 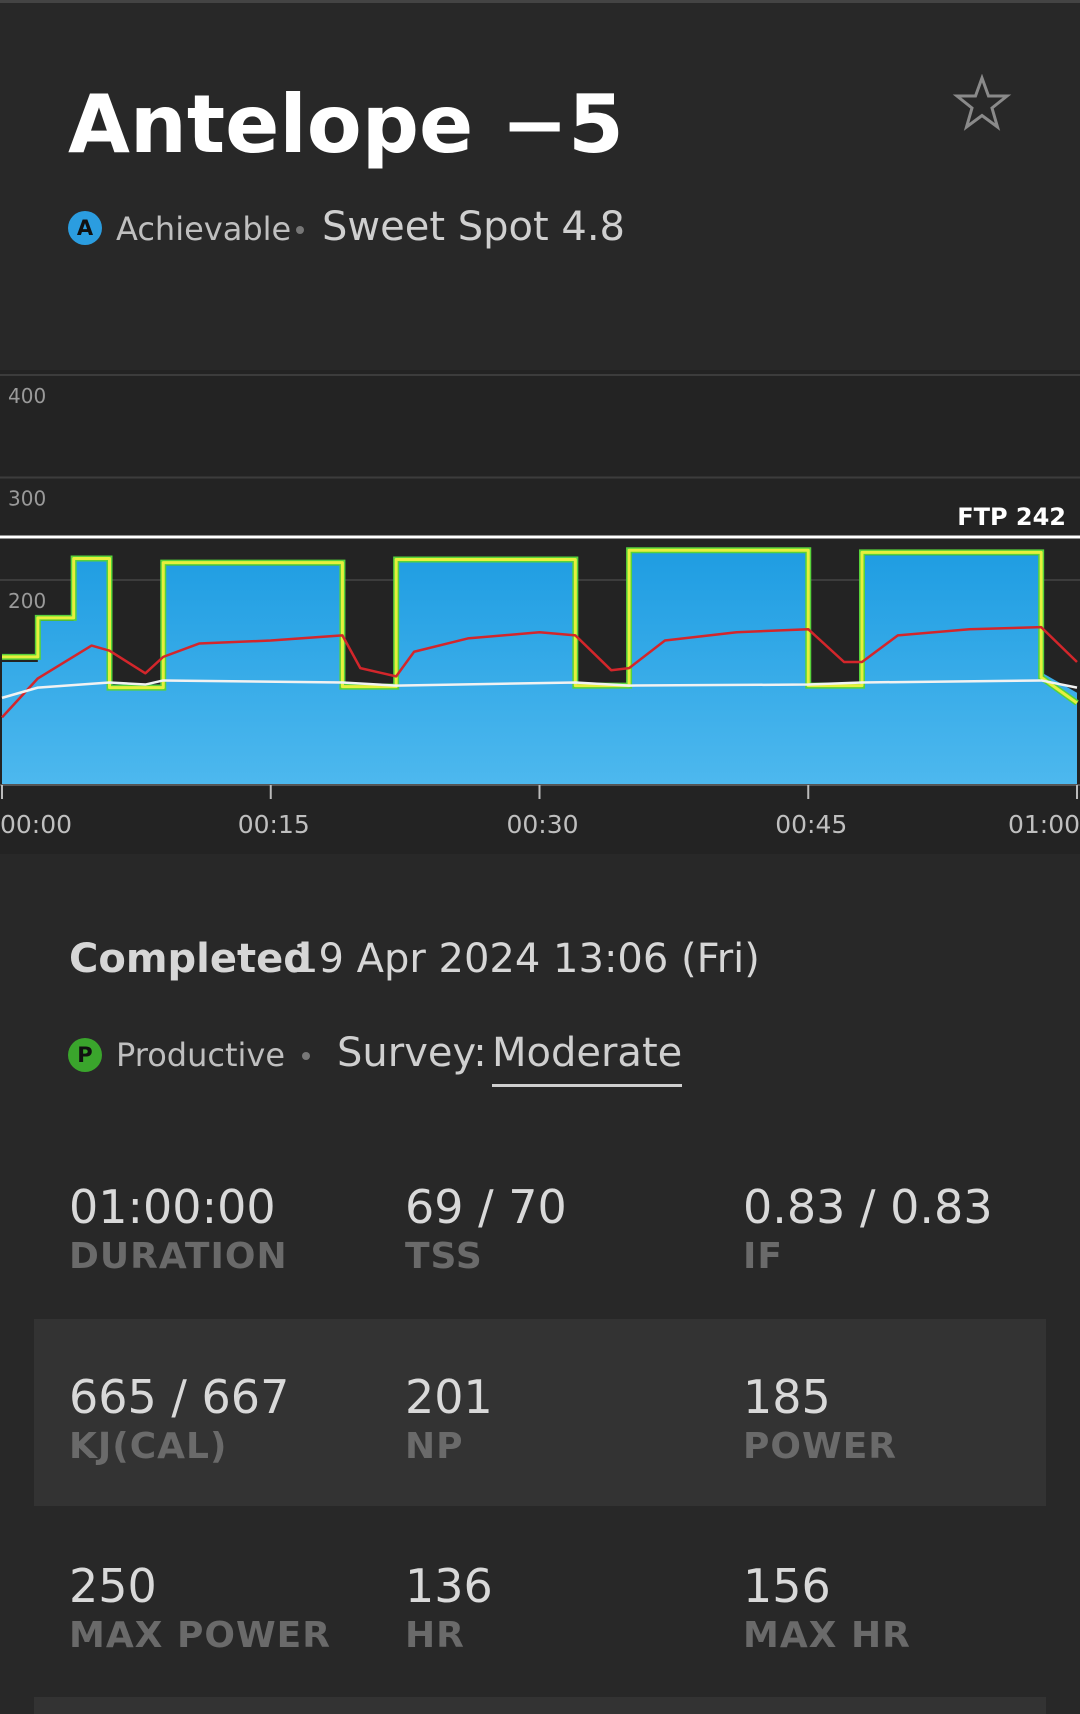 What do you see at coordinates (200, 1635) in the screenshot?
I see `stat-label: MAX POWER` at bounding box center [200, 1635].